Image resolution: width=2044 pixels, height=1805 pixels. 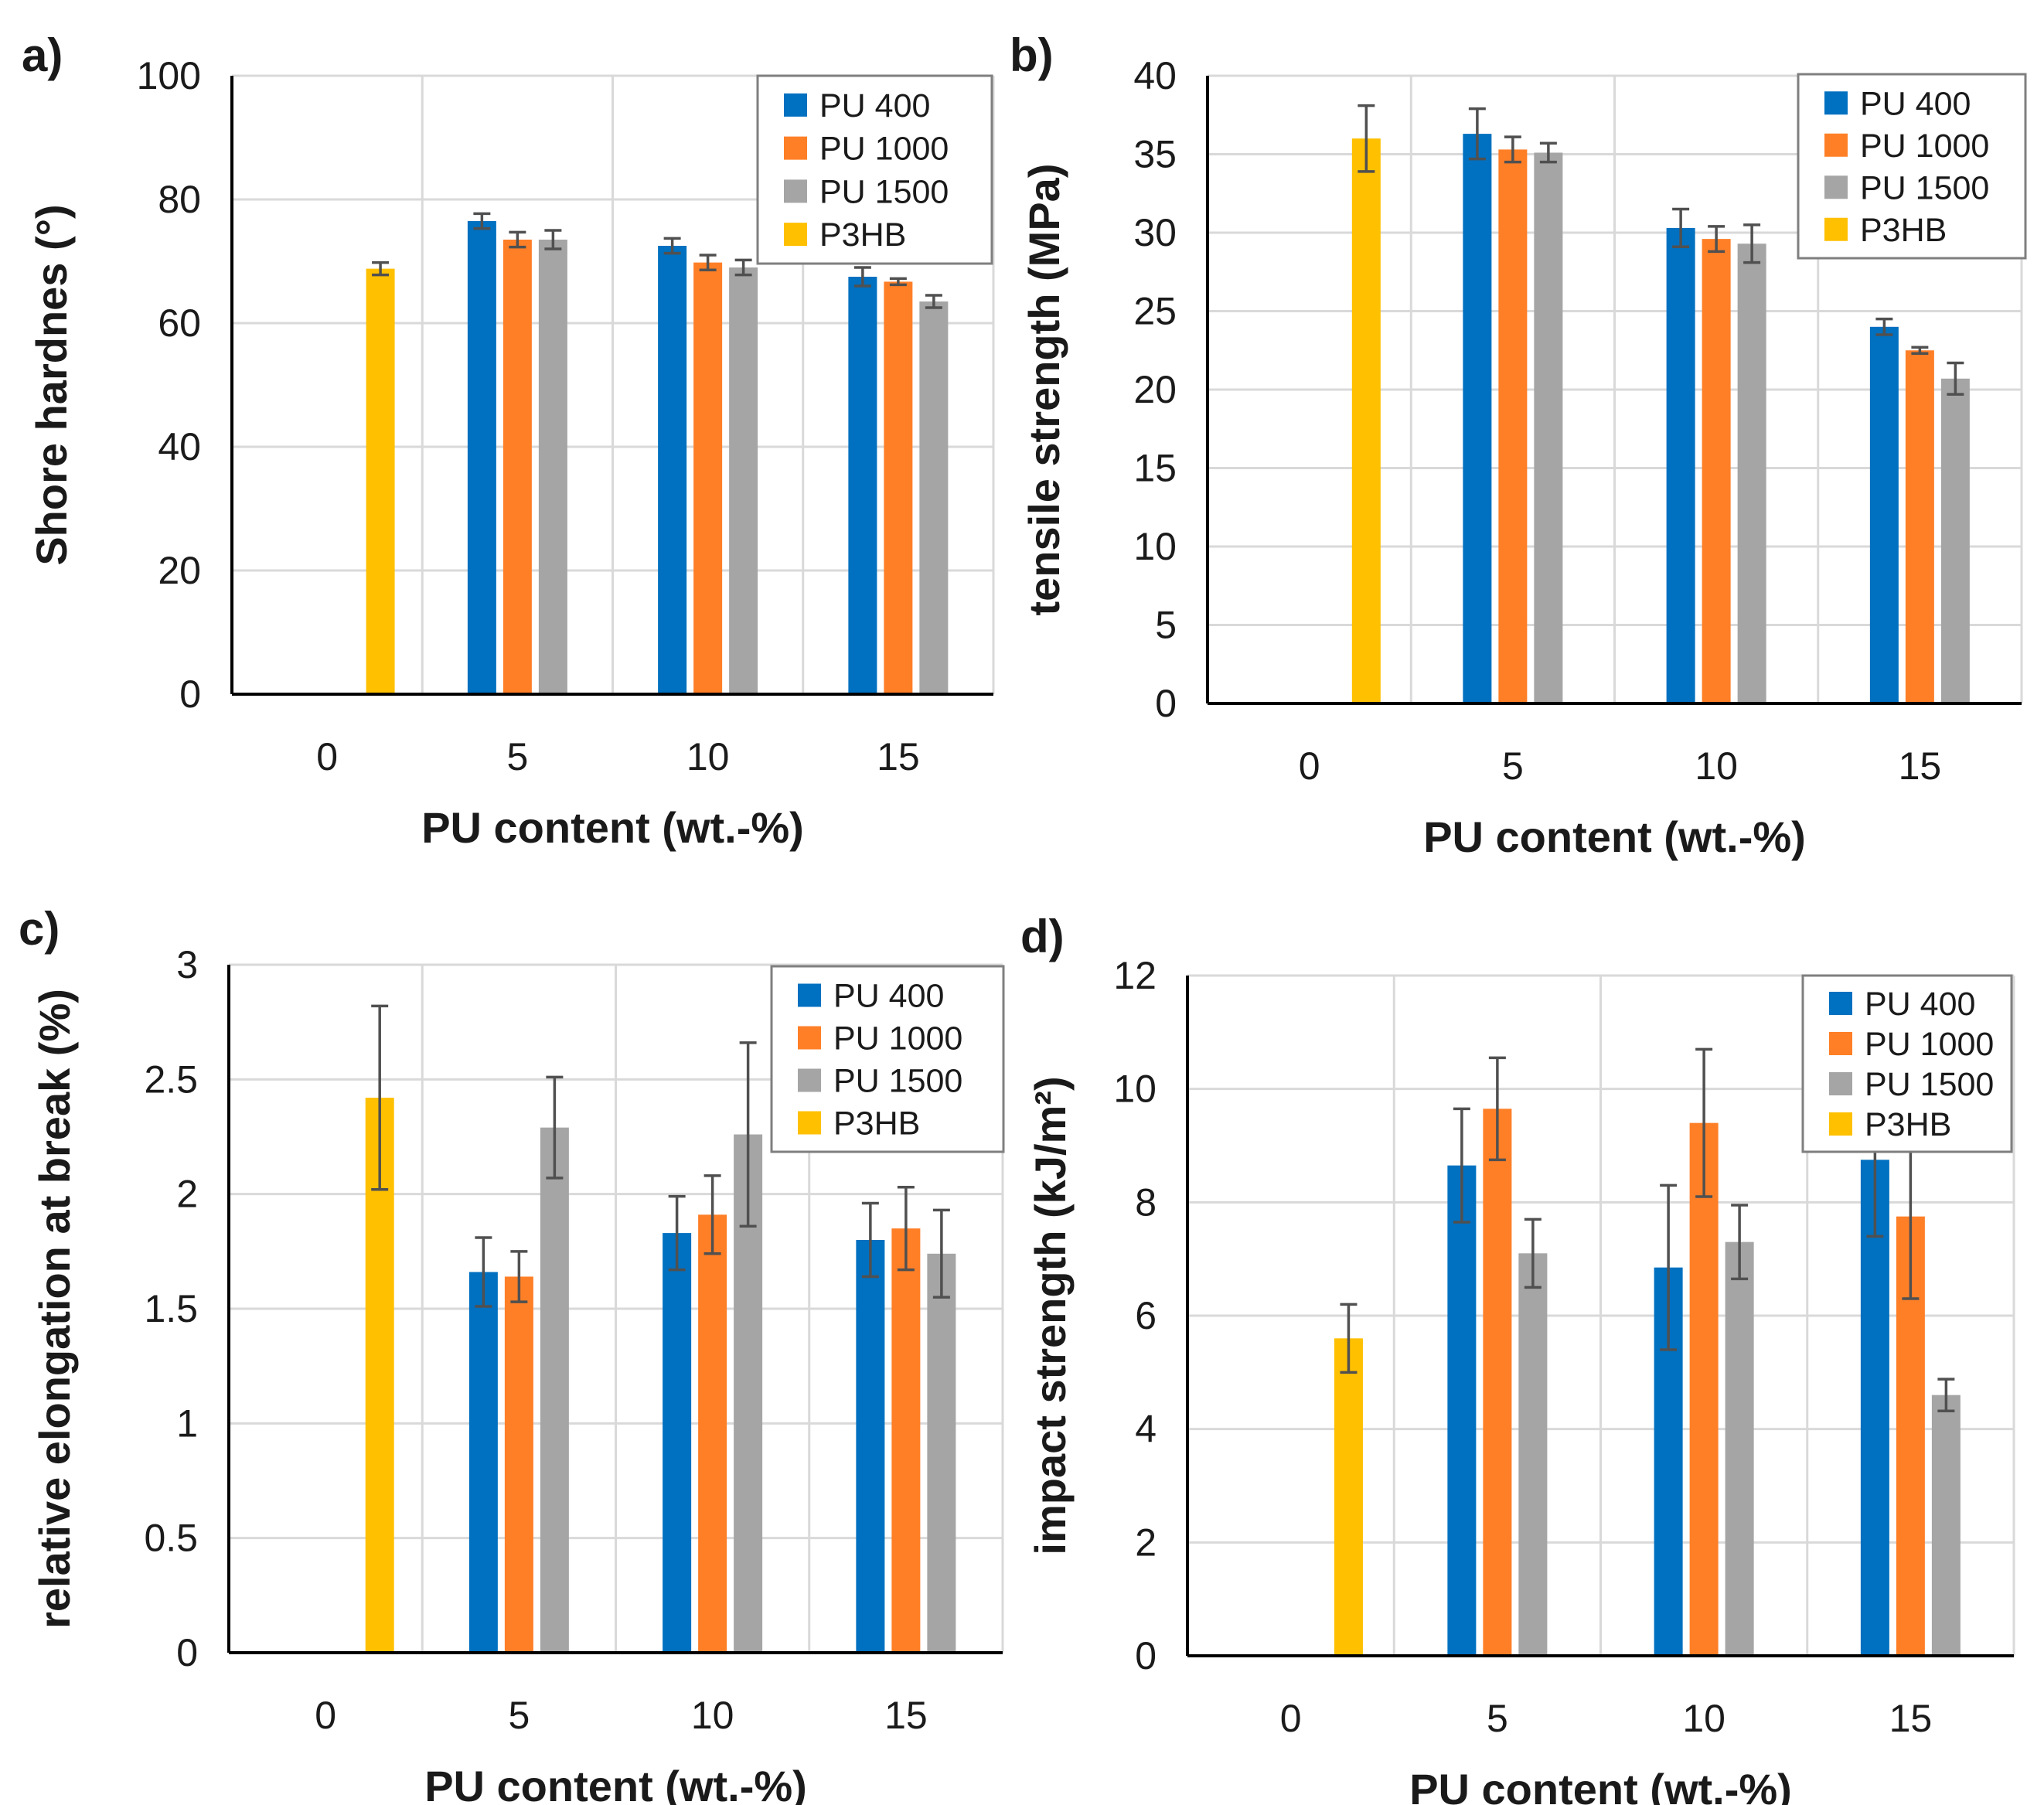 What do you see at coordinates (888, 997) in the screenshot?
I see `legend-label-pu-400: PU 400` at bounding box center [888, 997].